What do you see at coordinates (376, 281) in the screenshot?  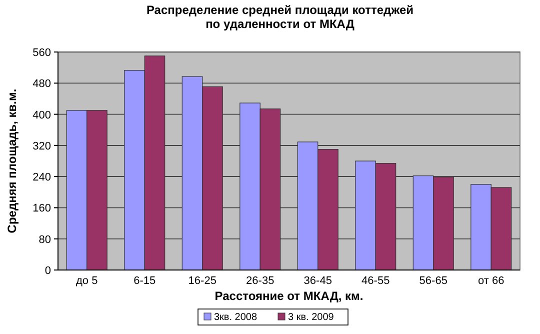 I see `x-tick-label: 46-55` at bounding box center [376, 281].